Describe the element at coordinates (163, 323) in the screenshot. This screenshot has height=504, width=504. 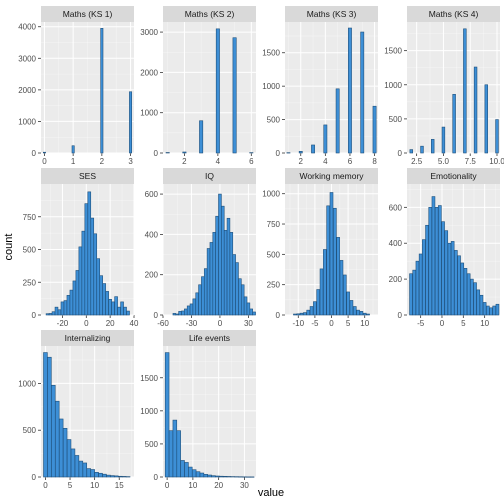
I see `x-tick-label: -60` at that location.